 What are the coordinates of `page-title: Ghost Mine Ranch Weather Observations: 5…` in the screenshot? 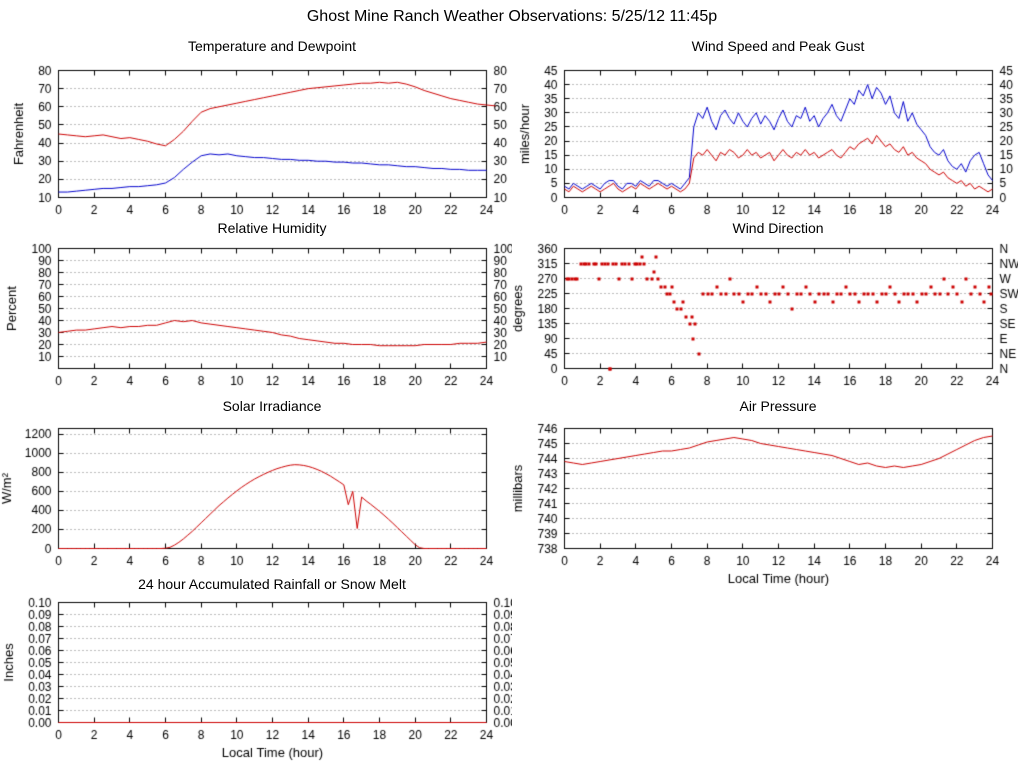 It's located at (512, 16).